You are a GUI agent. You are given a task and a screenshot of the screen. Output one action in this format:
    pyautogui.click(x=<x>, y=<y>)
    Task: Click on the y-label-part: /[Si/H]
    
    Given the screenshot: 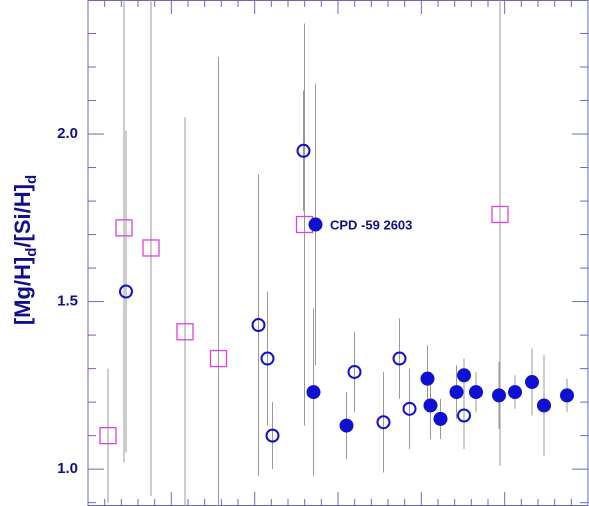 What is the action you would take?
    pyautogui.click(x=22, y=216)
    